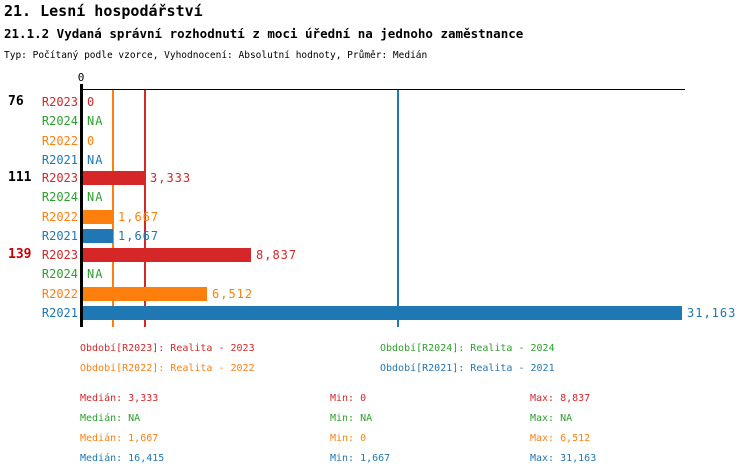  I want to click on stat-median-r2023: Medián: 3,333, so click(119, 398).